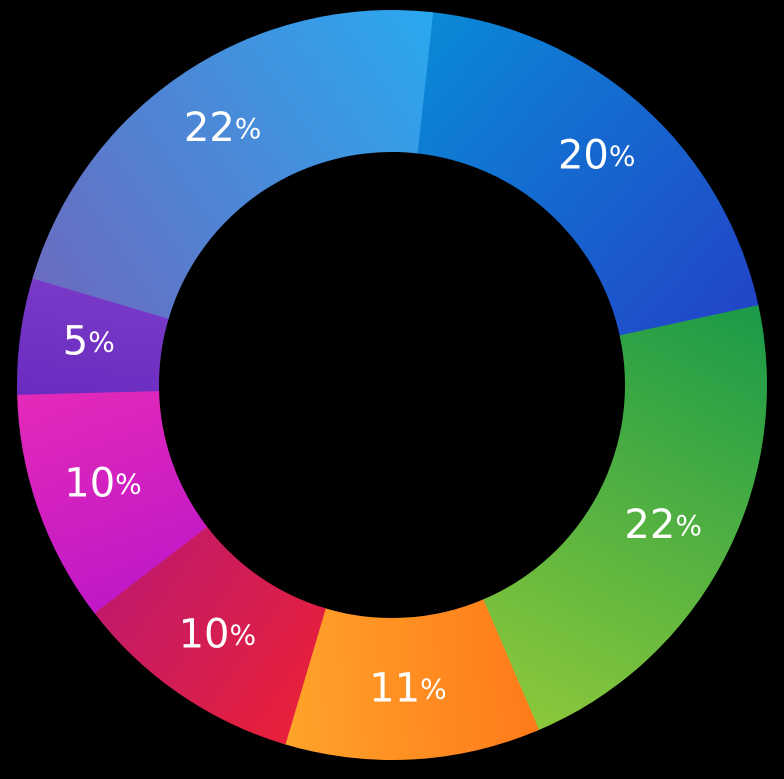 This screenshot has height=779, width=784. What do you see at coordinates (597, 156) in the screenshot?
I see `slice-label-1: 20%` at bounding box center [597, 156].